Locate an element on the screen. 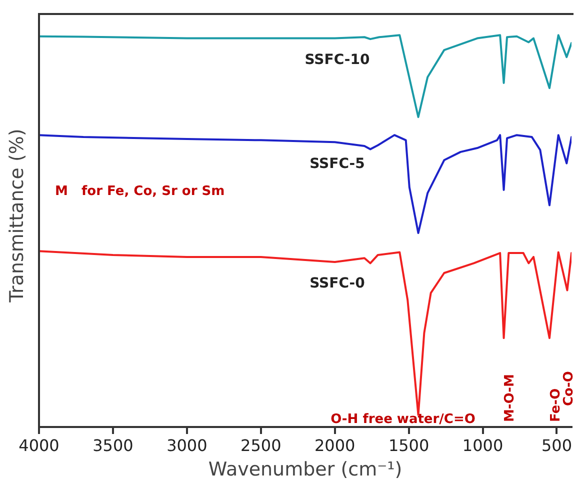 The image size is (575, 486). x-tick-label: 1000 is located at coordinates (483, 445).